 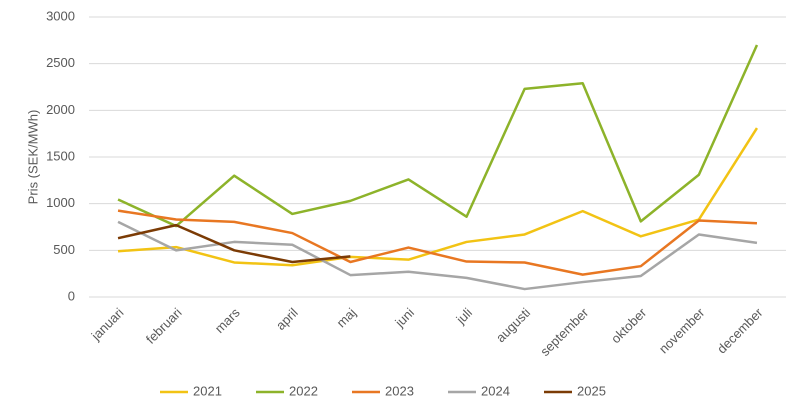 What do you see at coordinates (60, 15) in the screenshot?
I see `y-tick-label: 3000` at bounding box center [60, 15].